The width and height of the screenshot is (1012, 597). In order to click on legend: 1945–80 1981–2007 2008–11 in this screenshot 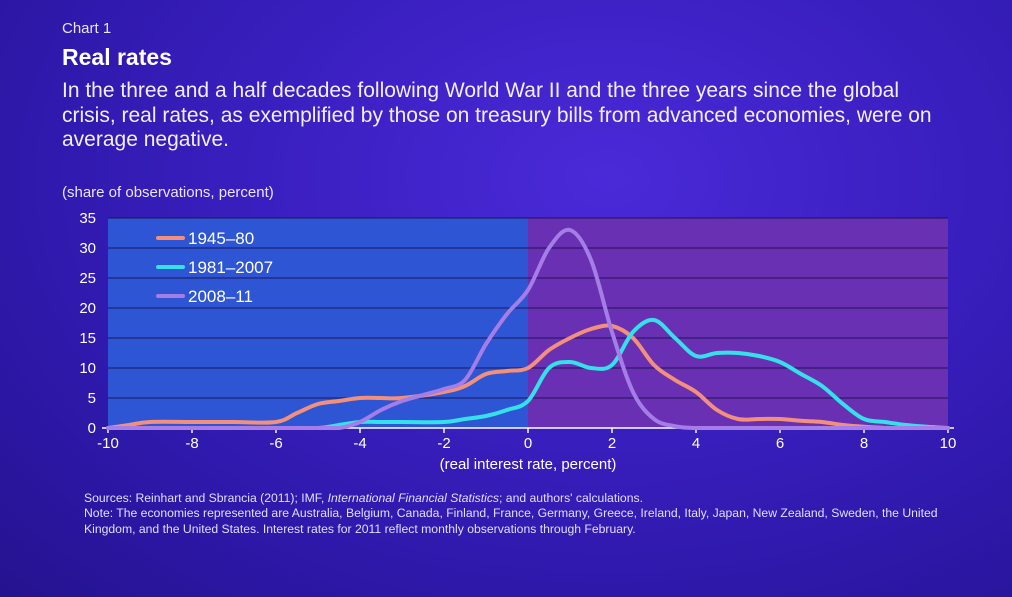, I will do `click(214, 267)`.